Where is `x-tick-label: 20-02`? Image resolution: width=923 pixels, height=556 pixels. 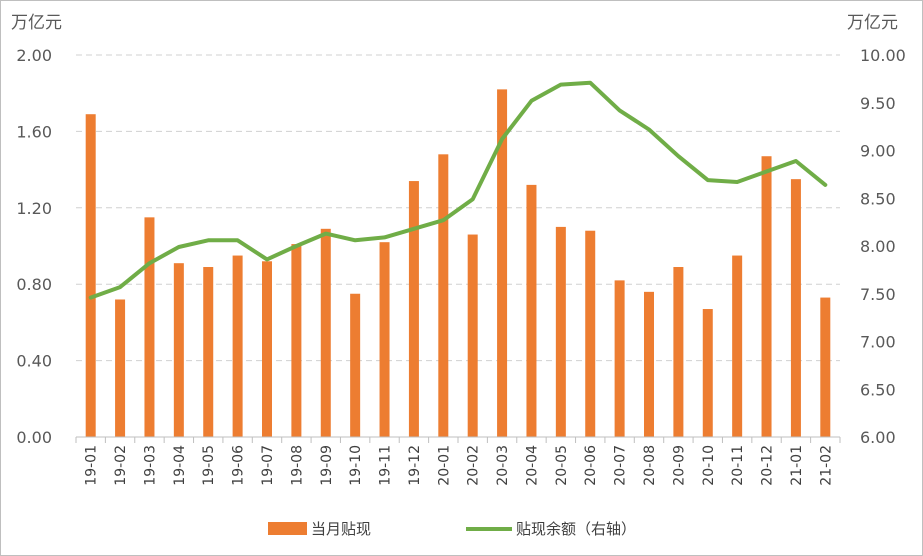 x-tick-label: 20-02 is located at coordinates (474, 465).